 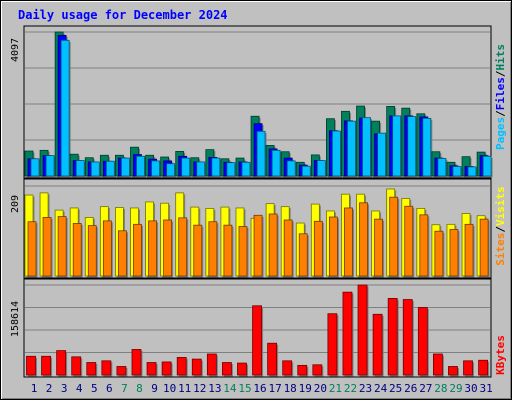 I want to click on legend-item: KBytes, so click(x=500, y=355).